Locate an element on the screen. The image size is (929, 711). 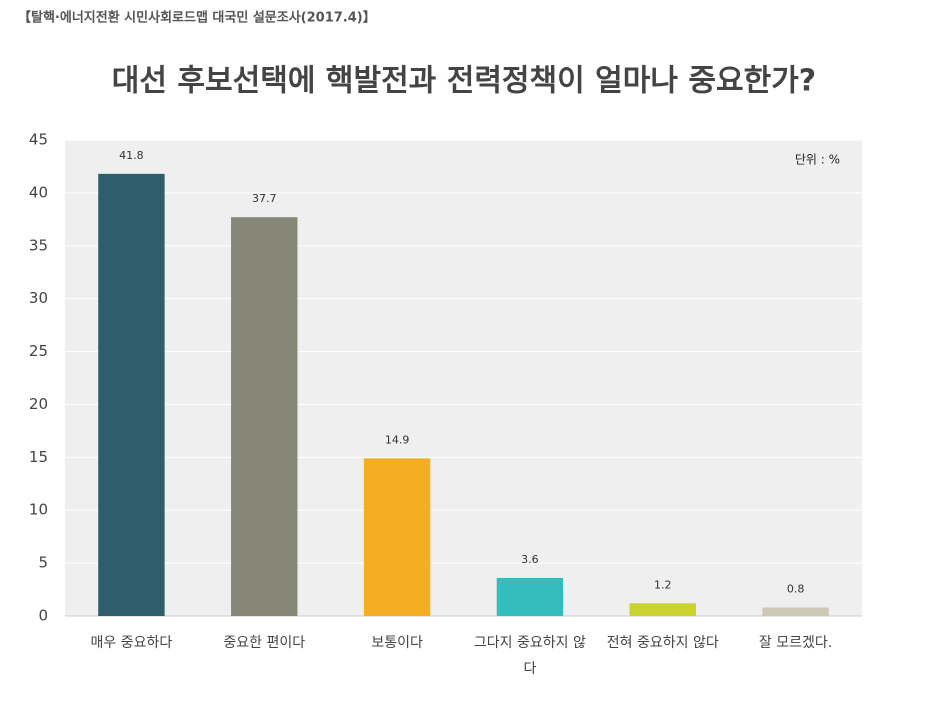
x-tick-label: 잘 모르겠다. is located at coordinates (795, 643).